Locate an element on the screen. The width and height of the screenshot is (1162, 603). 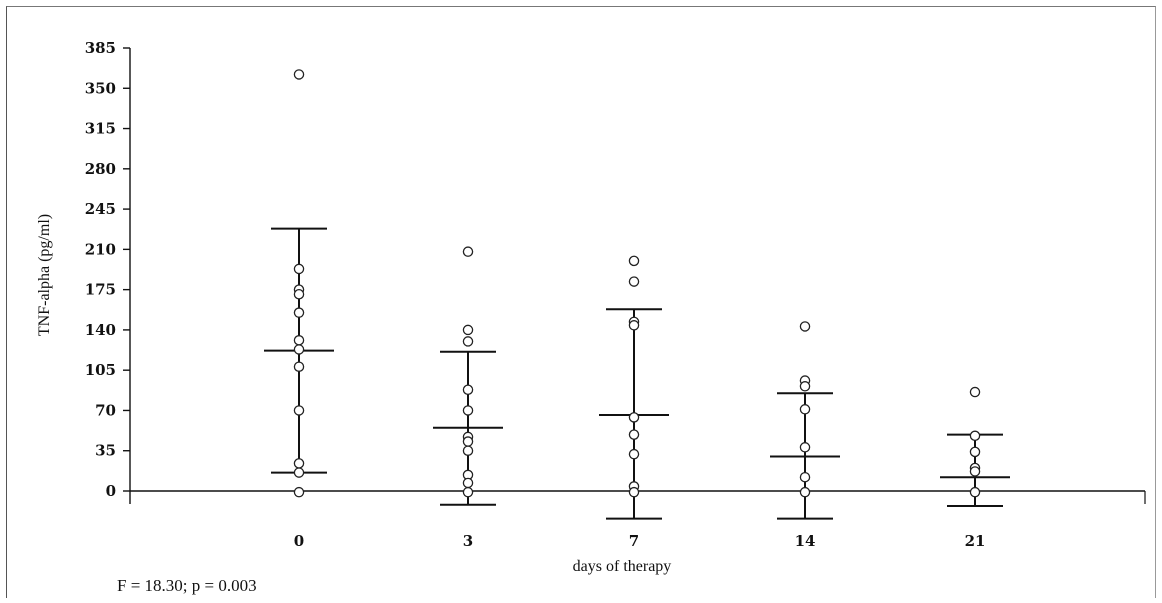
y-tick-label: 280 is located at coordinates (100, 169).